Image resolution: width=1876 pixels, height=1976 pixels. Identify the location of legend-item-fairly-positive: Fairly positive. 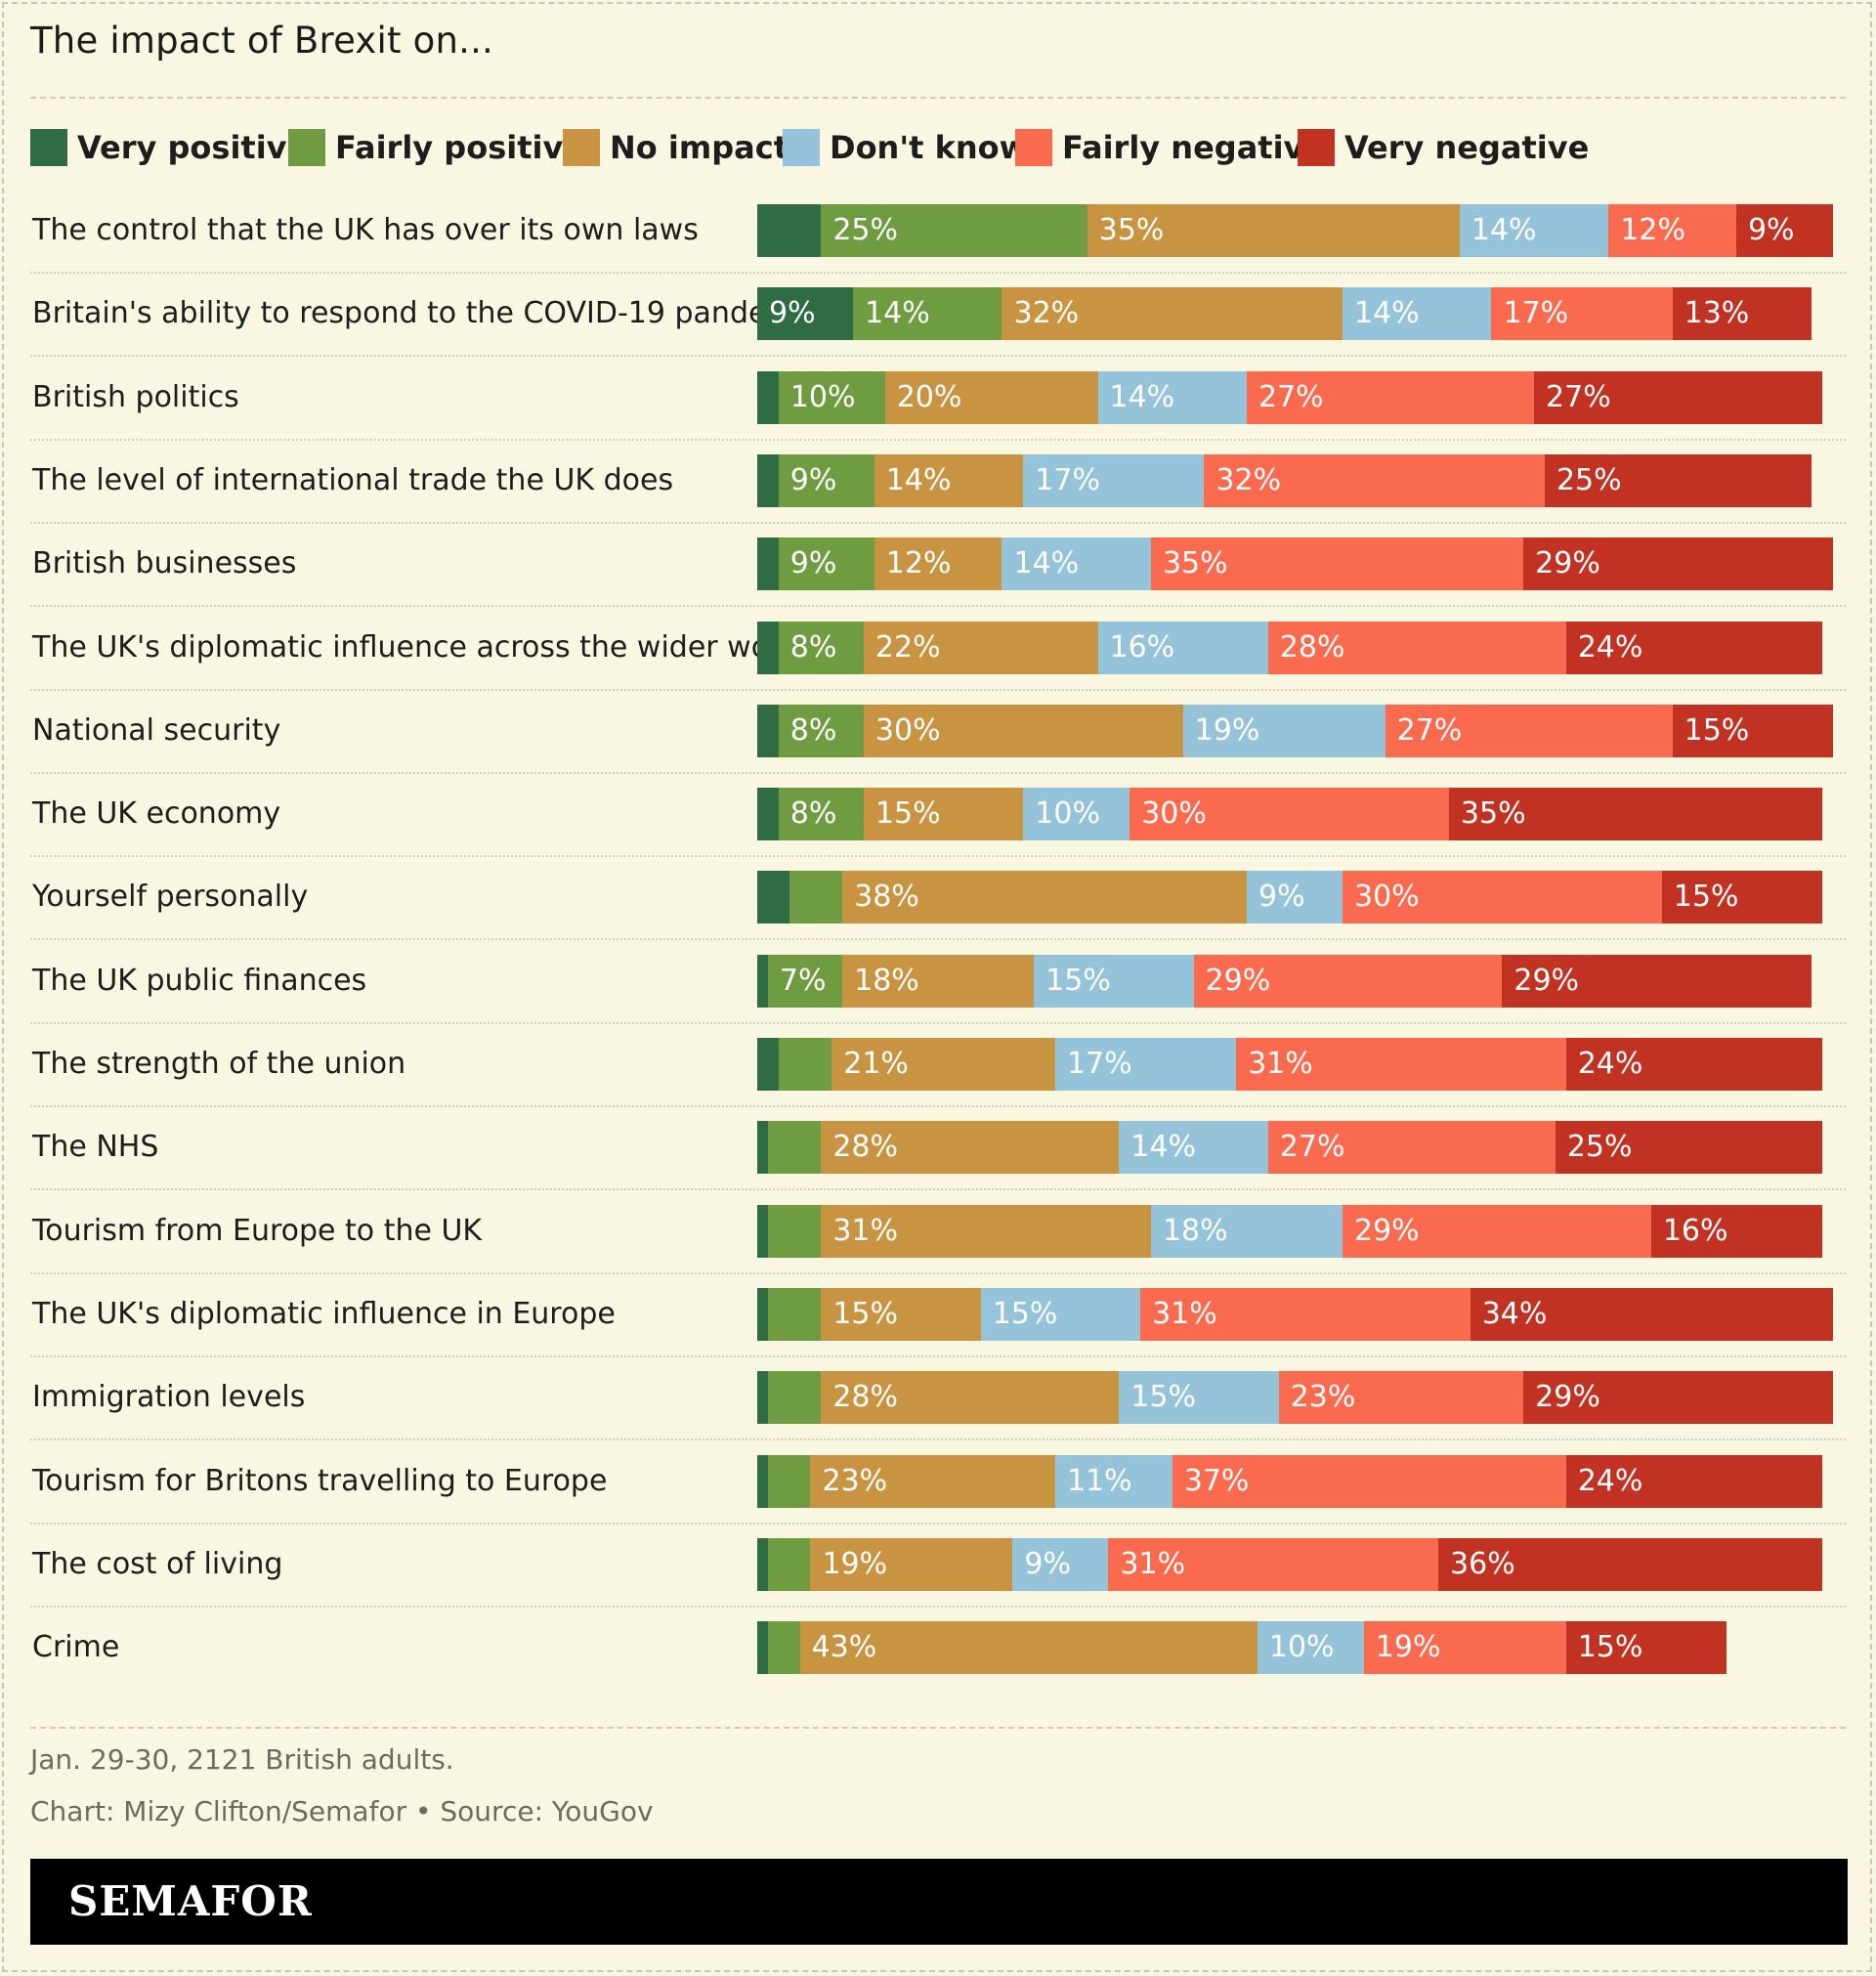
(436, 147).